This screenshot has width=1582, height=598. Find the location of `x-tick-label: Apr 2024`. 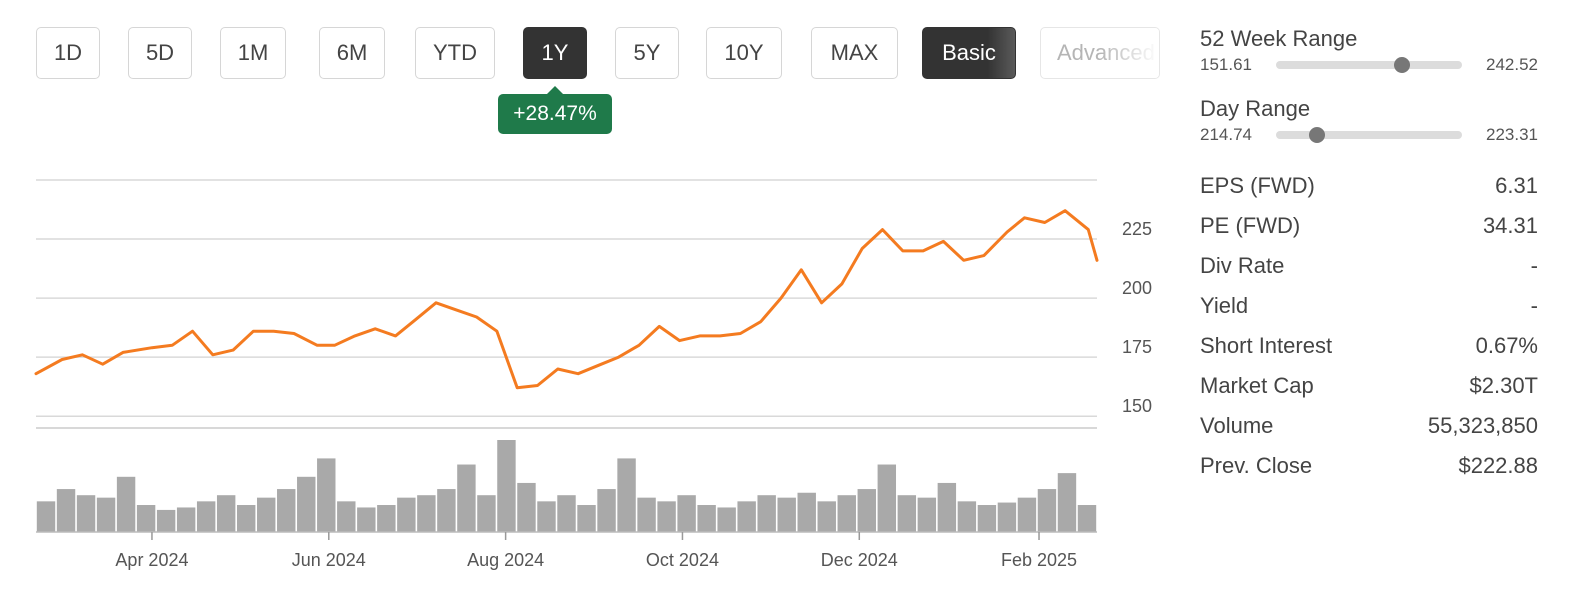

x-tick-label: Apr 2024 is located at coordinates (151, 560).